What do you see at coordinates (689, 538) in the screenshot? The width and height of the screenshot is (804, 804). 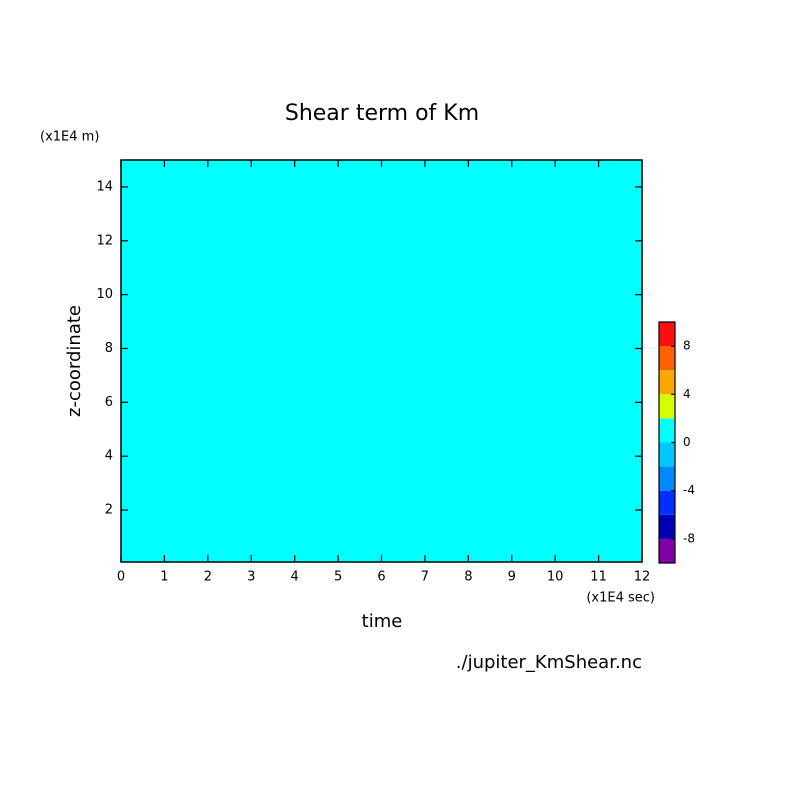 I see `colorbar-tick-label: -8` at bounding box center [689, 538].